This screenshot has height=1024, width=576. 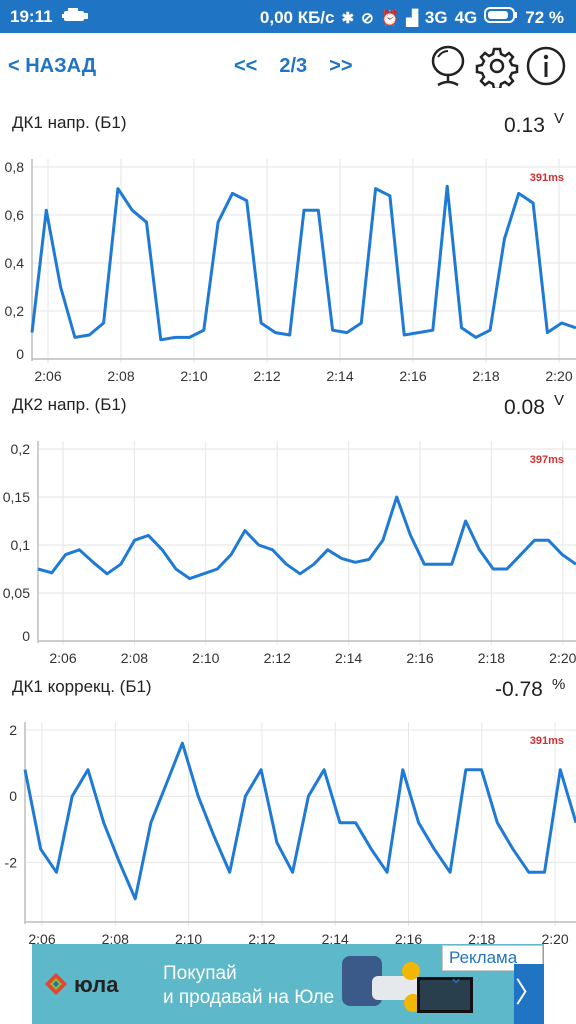 What do you see at coordinates (13, 730) in the screenshot?
I see `y-tick-label: 2` at bounding box center [13, 730].